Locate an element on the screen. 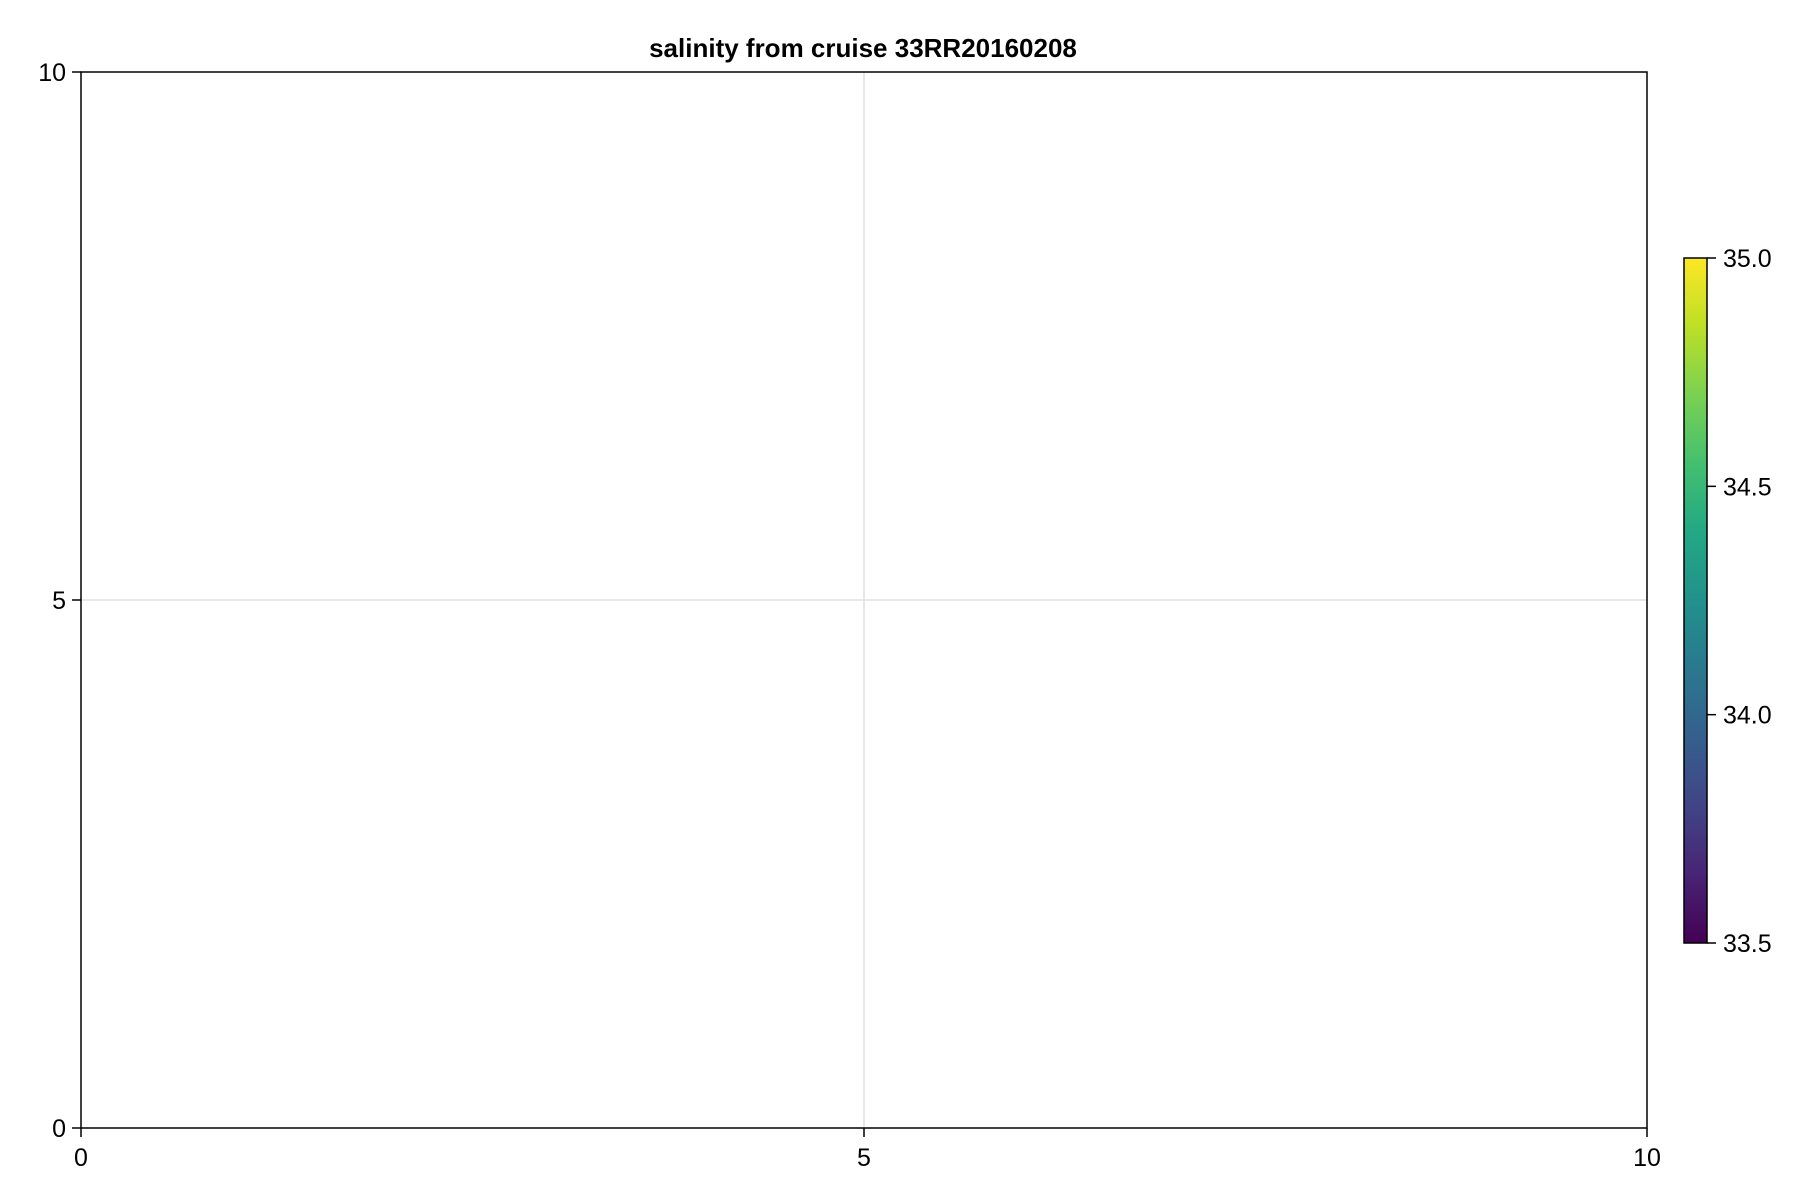 This screenshot has width=1800, height=1200. y-tick-label: 0 is located at coordinates (59, 1129).